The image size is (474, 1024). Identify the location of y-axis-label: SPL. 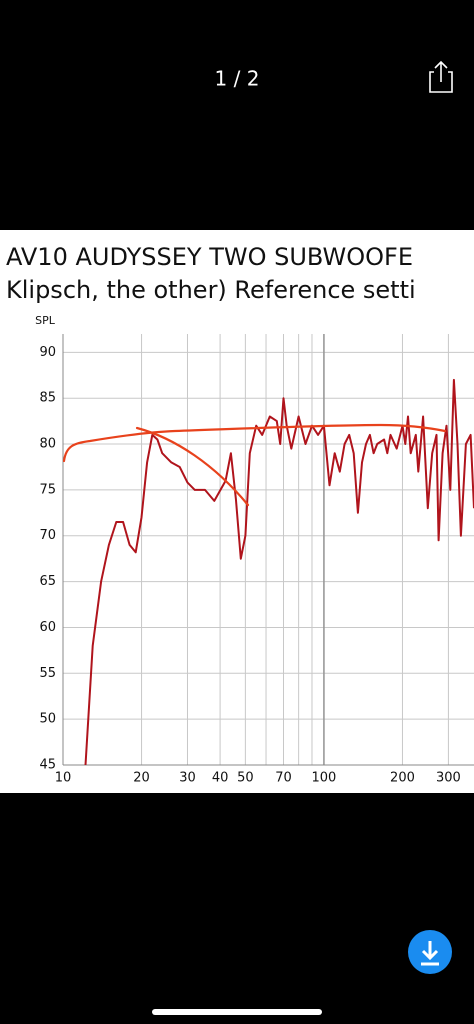
(45, 320).